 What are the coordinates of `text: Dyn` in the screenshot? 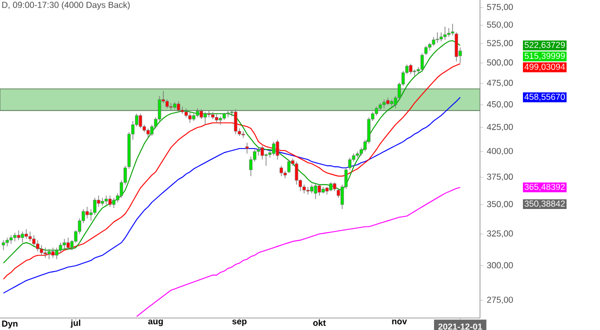 It's located at (10, 324).